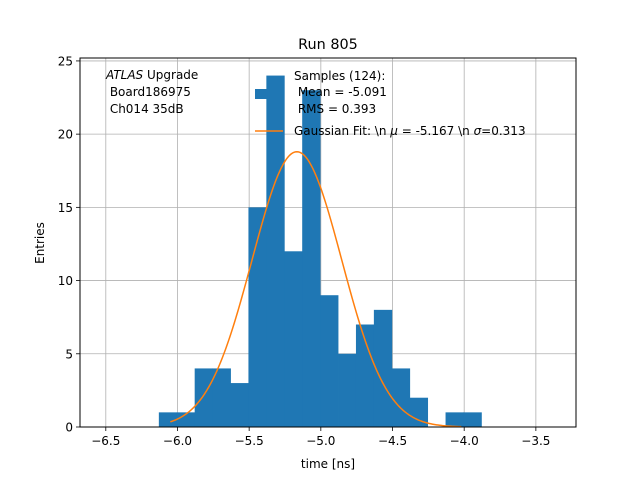  Describe the element at coordinates (249, 441) in the screenshot. I see `x-tick-label: −5.5` at that location.